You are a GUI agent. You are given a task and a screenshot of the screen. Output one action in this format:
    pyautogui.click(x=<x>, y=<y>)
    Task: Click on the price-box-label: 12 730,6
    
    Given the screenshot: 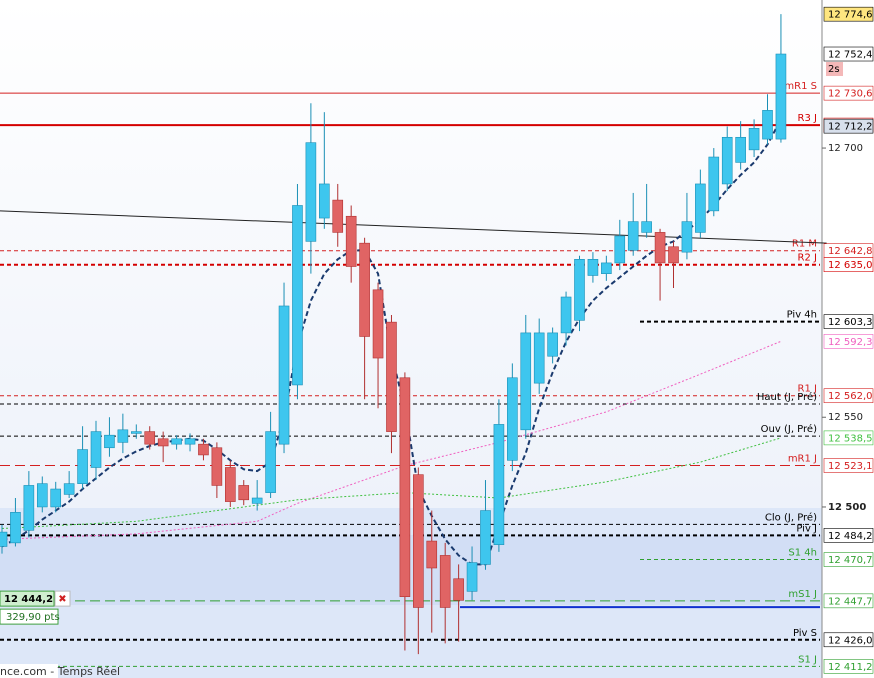 What is the action you would take?
    pyautogui.click(x=850, y=94)
    